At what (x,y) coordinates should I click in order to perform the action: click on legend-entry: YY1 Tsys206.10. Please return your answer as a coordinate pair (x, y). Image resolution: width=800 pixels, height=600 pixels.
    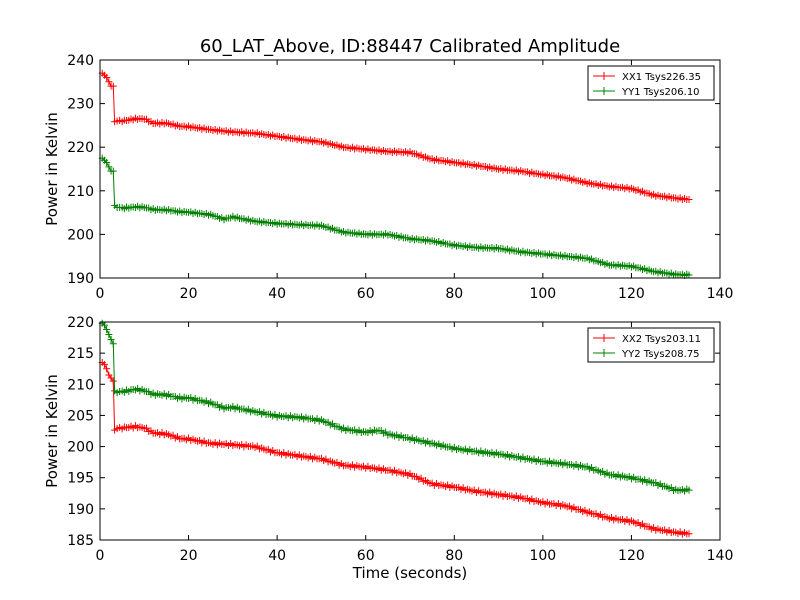
    Looking at the image, I should click on (646, 92).